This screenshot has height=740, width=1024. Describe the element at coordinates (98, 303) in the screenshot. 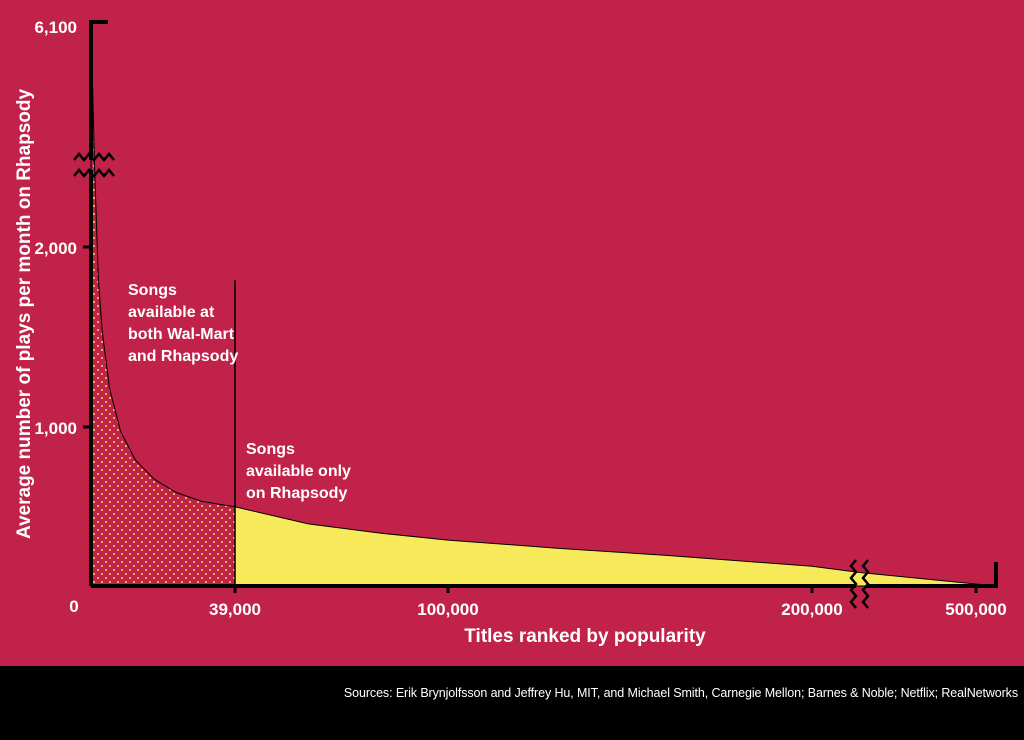

I see `y-axis-line` at that location.